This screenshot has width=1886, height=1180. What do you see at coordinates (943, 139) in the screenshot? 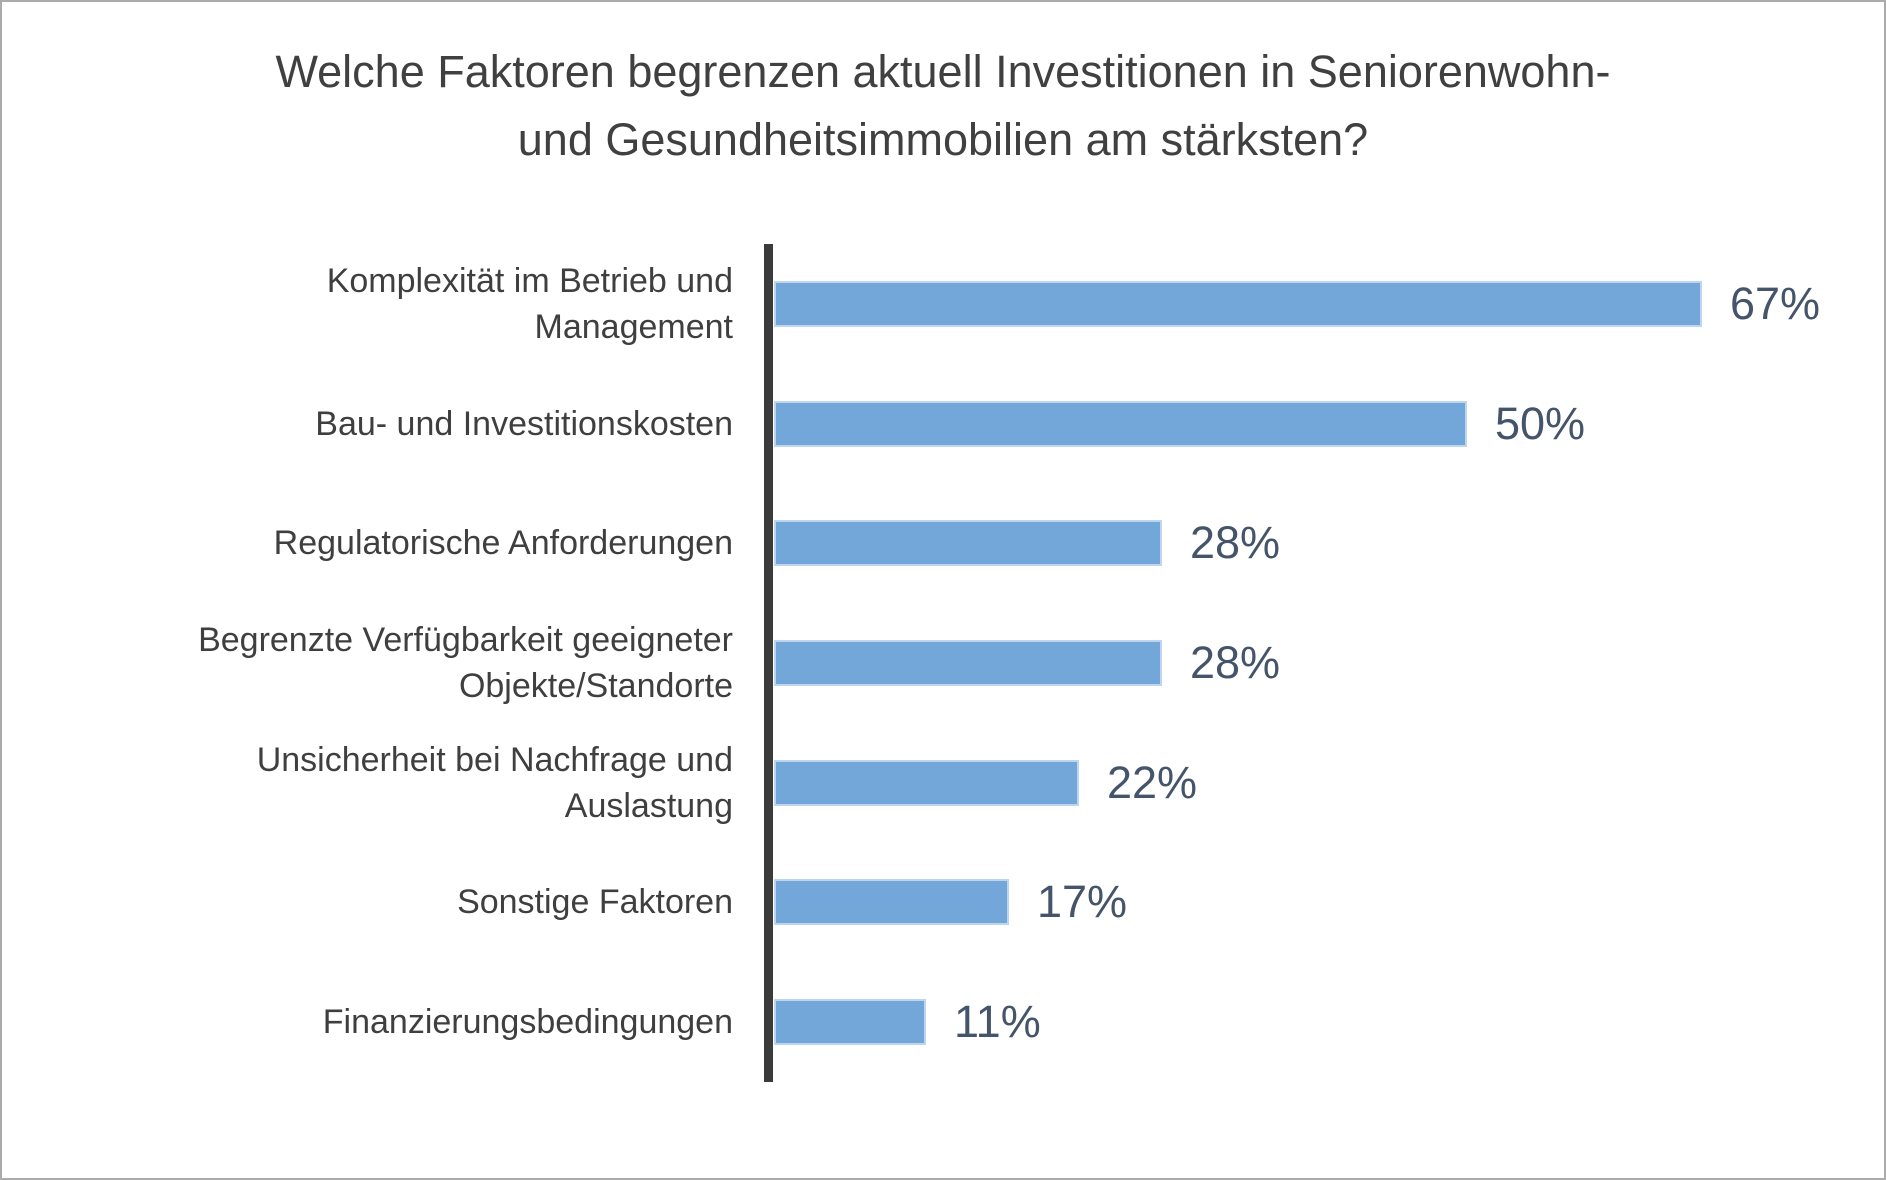
I see `chart-title-line2: und Gesundheitsimmobilien am stärksten?` at bounding box center [943, 139].